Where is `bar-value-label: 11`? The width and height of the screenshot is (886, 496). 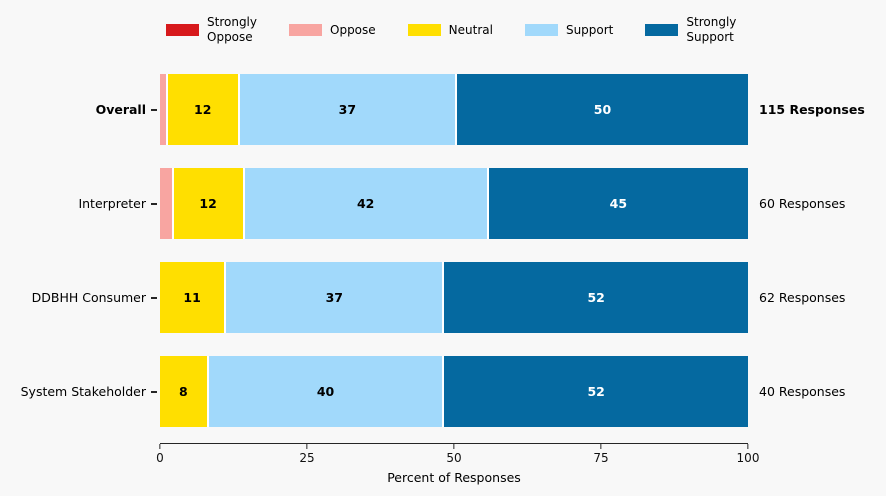 bar-value-label: 11 is located at coordinates (192, 297).